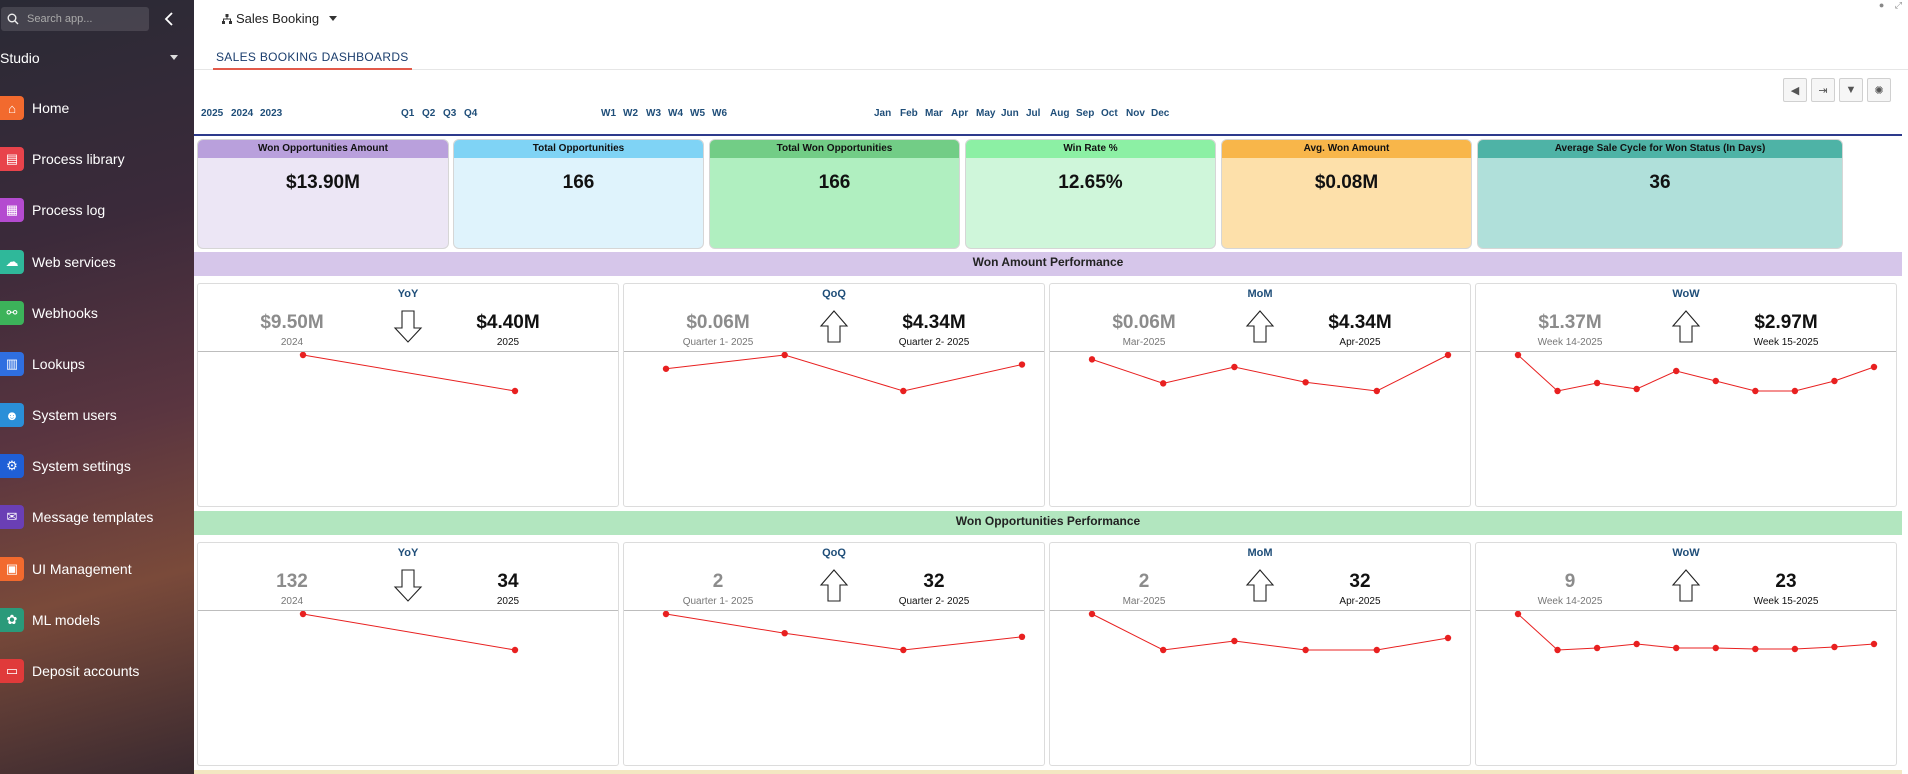  I want to click on filter-quarter-q1: Q1, so click(408, 113).